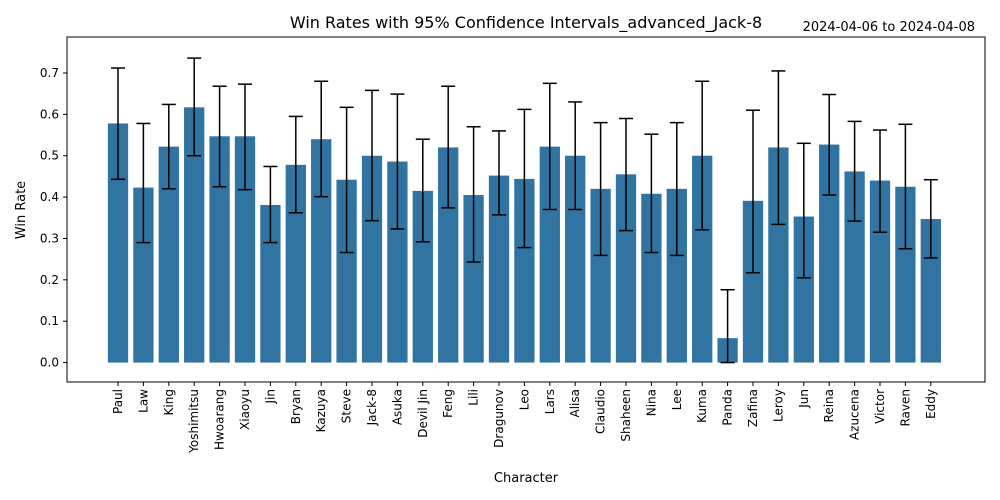 This screenshot has width=1000, height=500. I want to click on x-tick-label: Eddy, so click(931, 404).